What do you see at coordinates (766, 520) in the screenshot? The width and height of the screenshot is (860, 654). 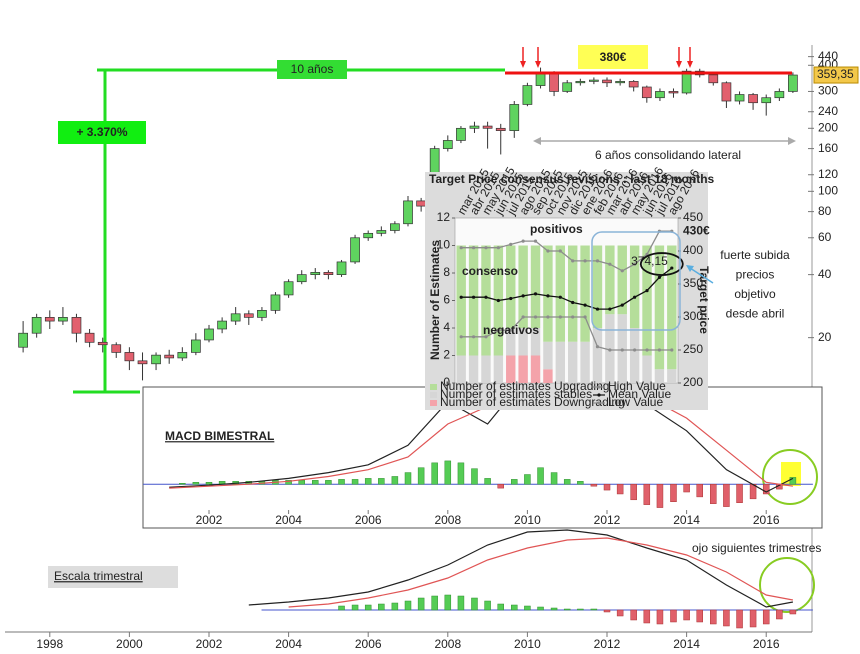 I see `x-tick-label: 2016` at bounding box center [766, 520].